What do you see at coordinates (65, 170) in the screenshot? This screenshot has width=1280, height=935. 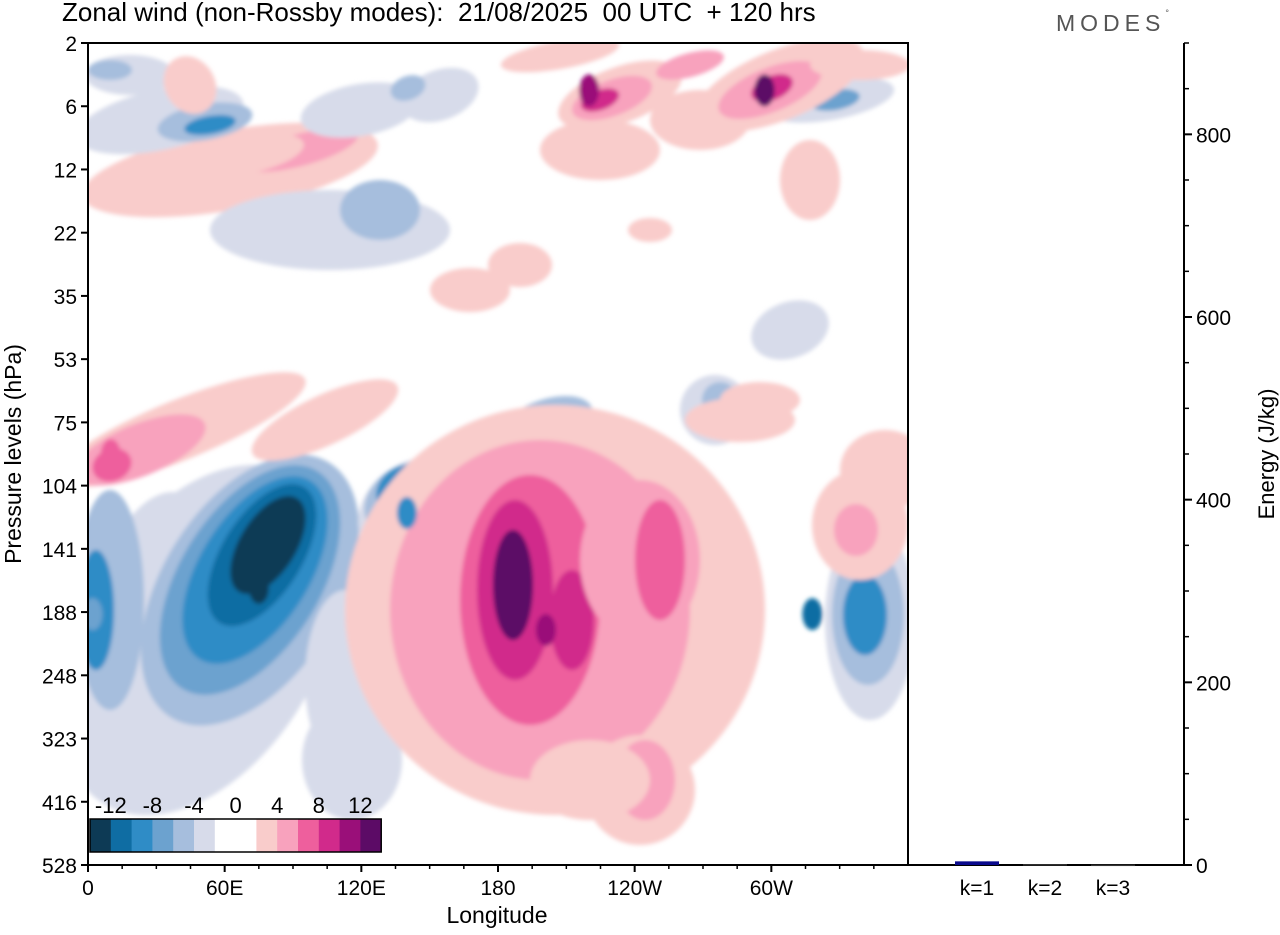 I see `y-tick-label: 12` at bounding box center [65, 170].